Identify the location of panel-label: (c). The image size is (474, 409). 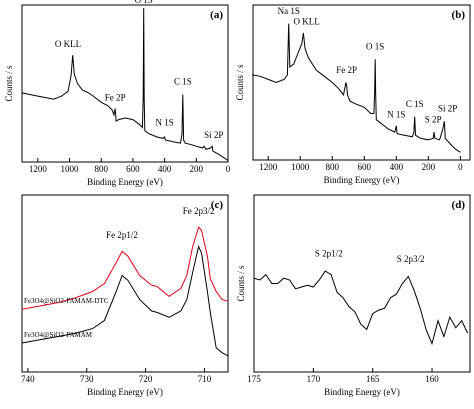
(217, 205).